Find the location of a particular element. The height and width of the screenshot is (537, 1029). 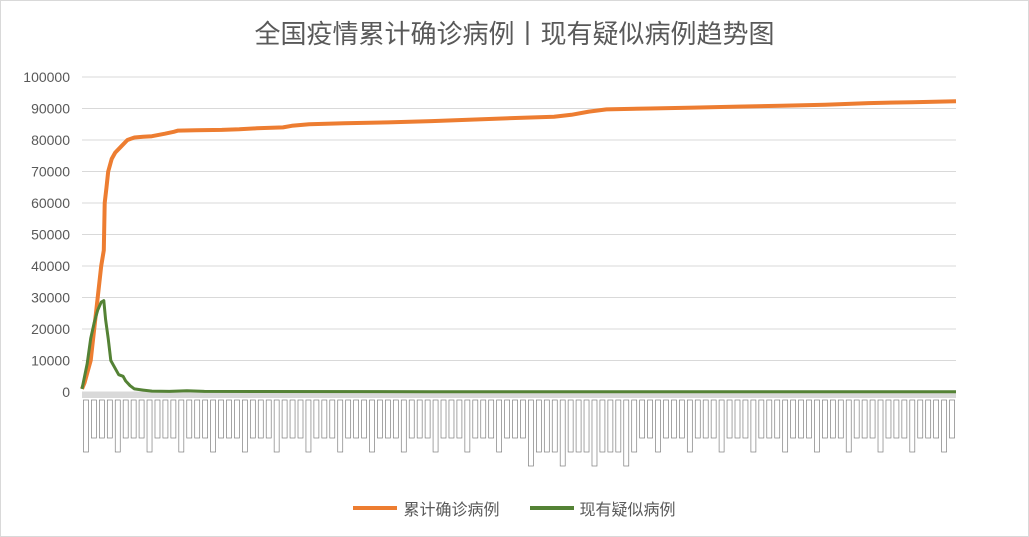

y-tick-label: 0 is located at coordinates (66, 392).